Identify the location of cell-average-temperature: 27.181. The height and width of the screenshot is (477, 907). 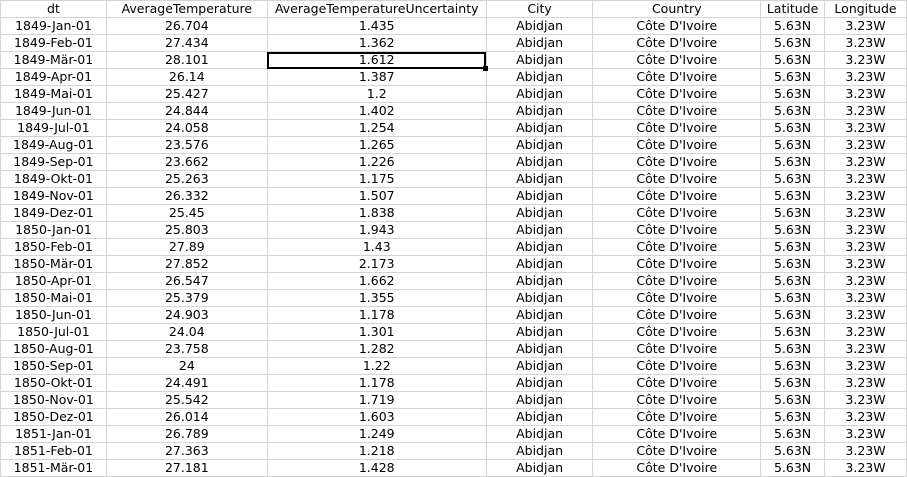
(186, 468).